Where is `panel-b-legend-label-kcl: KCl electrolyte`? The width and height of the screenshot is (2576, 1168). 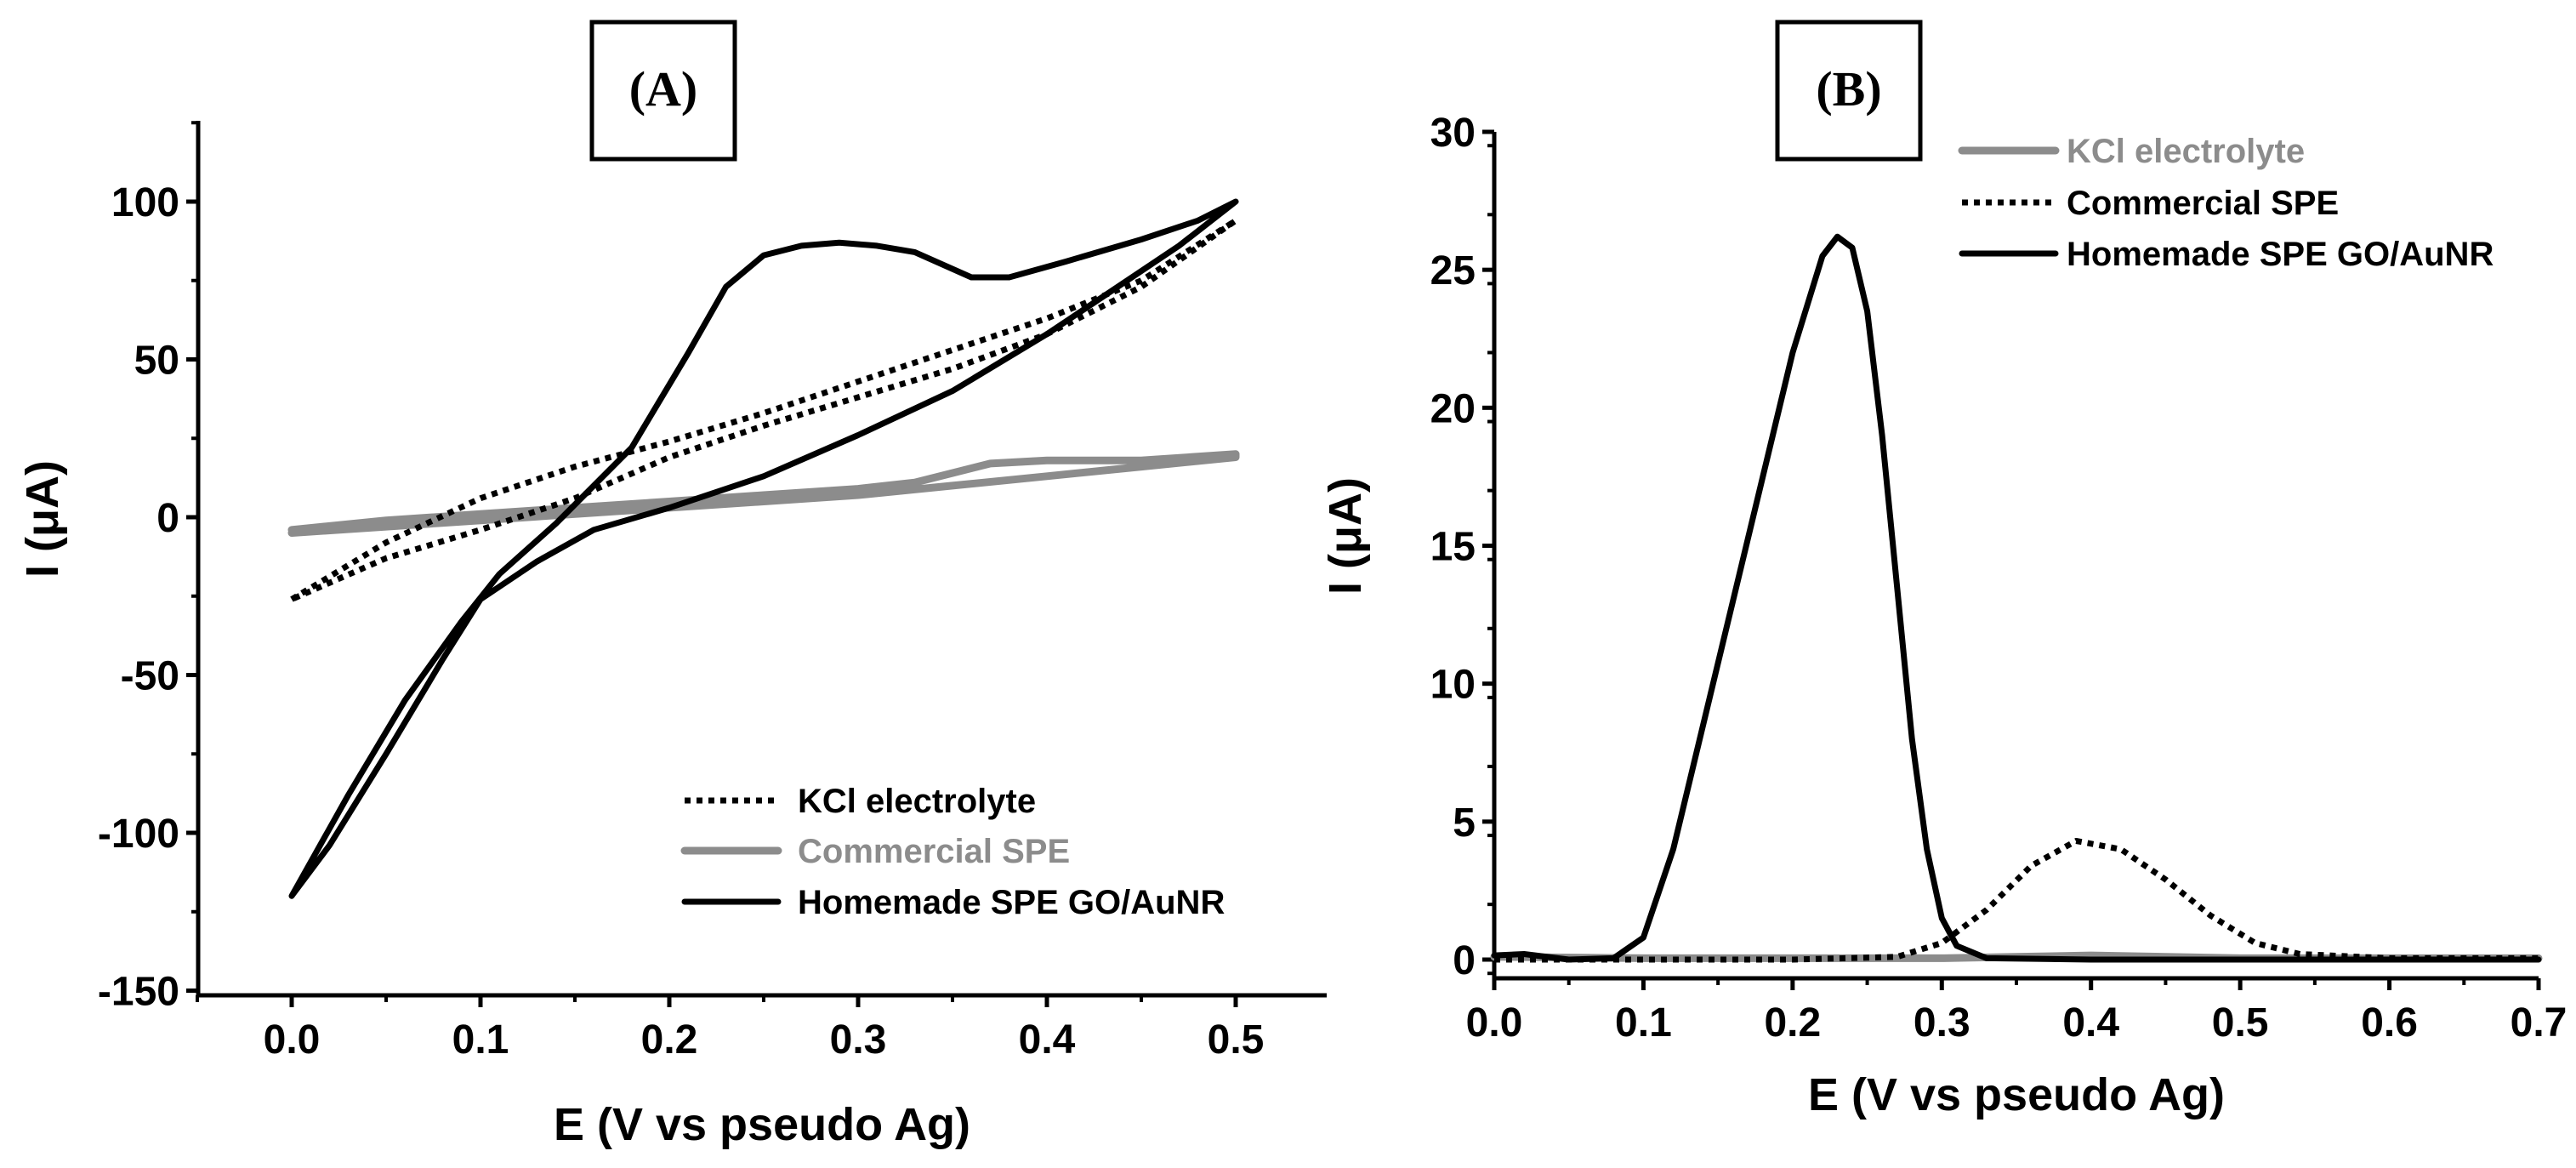
panel-b-legend-label-kcl: KCl electrolyte is located at coordinates (2186, 151).